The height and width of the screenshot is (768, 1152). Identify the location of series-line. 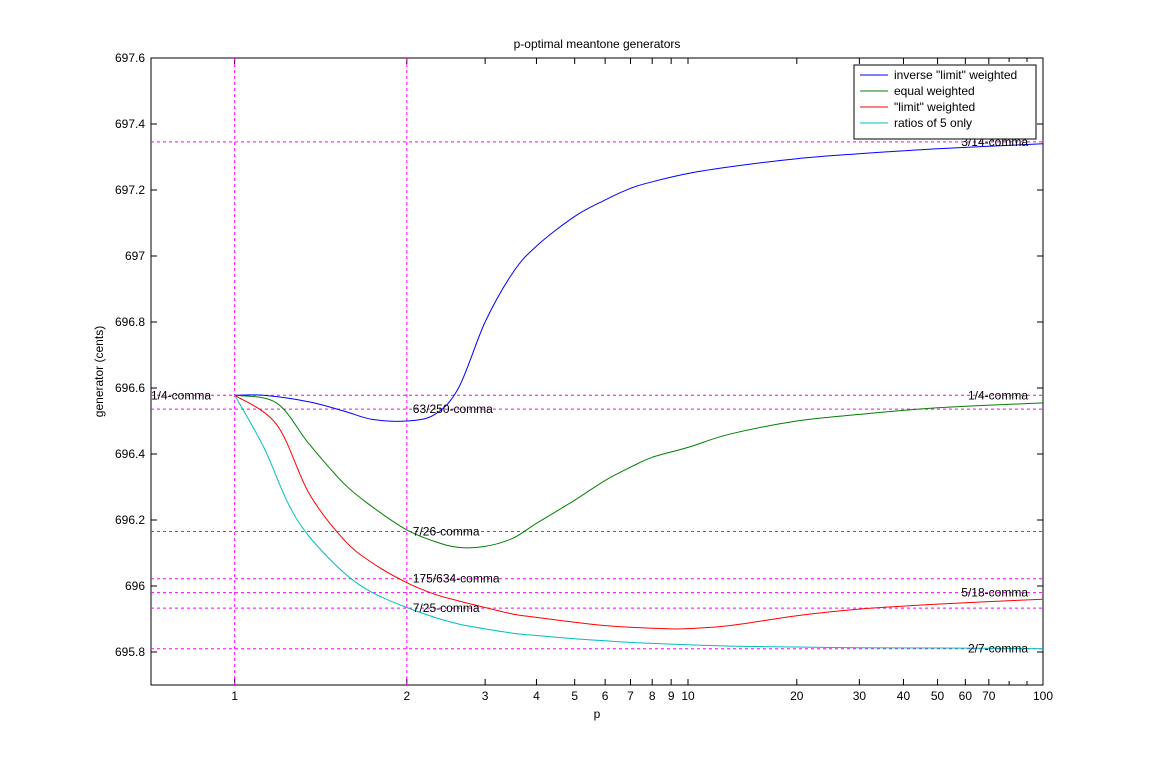
(638, 471).